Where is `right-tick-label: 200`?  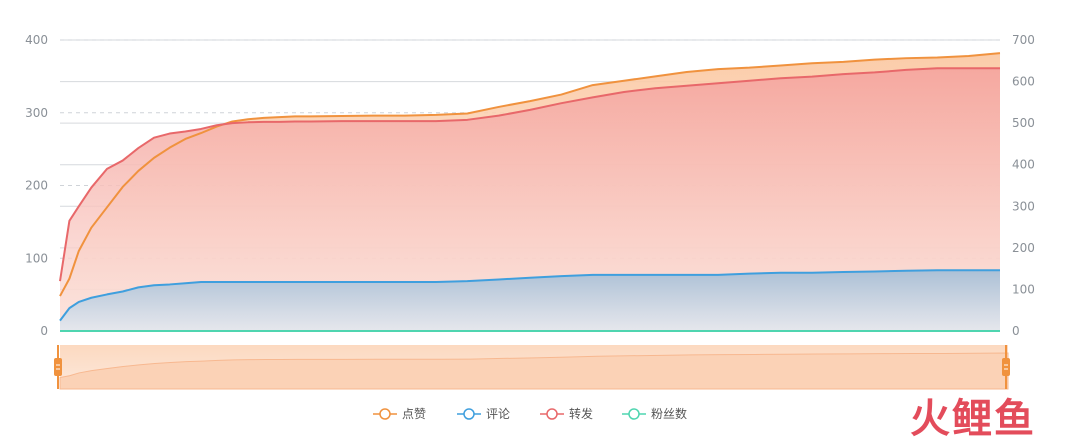
right-tick-label: 200 is located at coordinates (1023, 248).